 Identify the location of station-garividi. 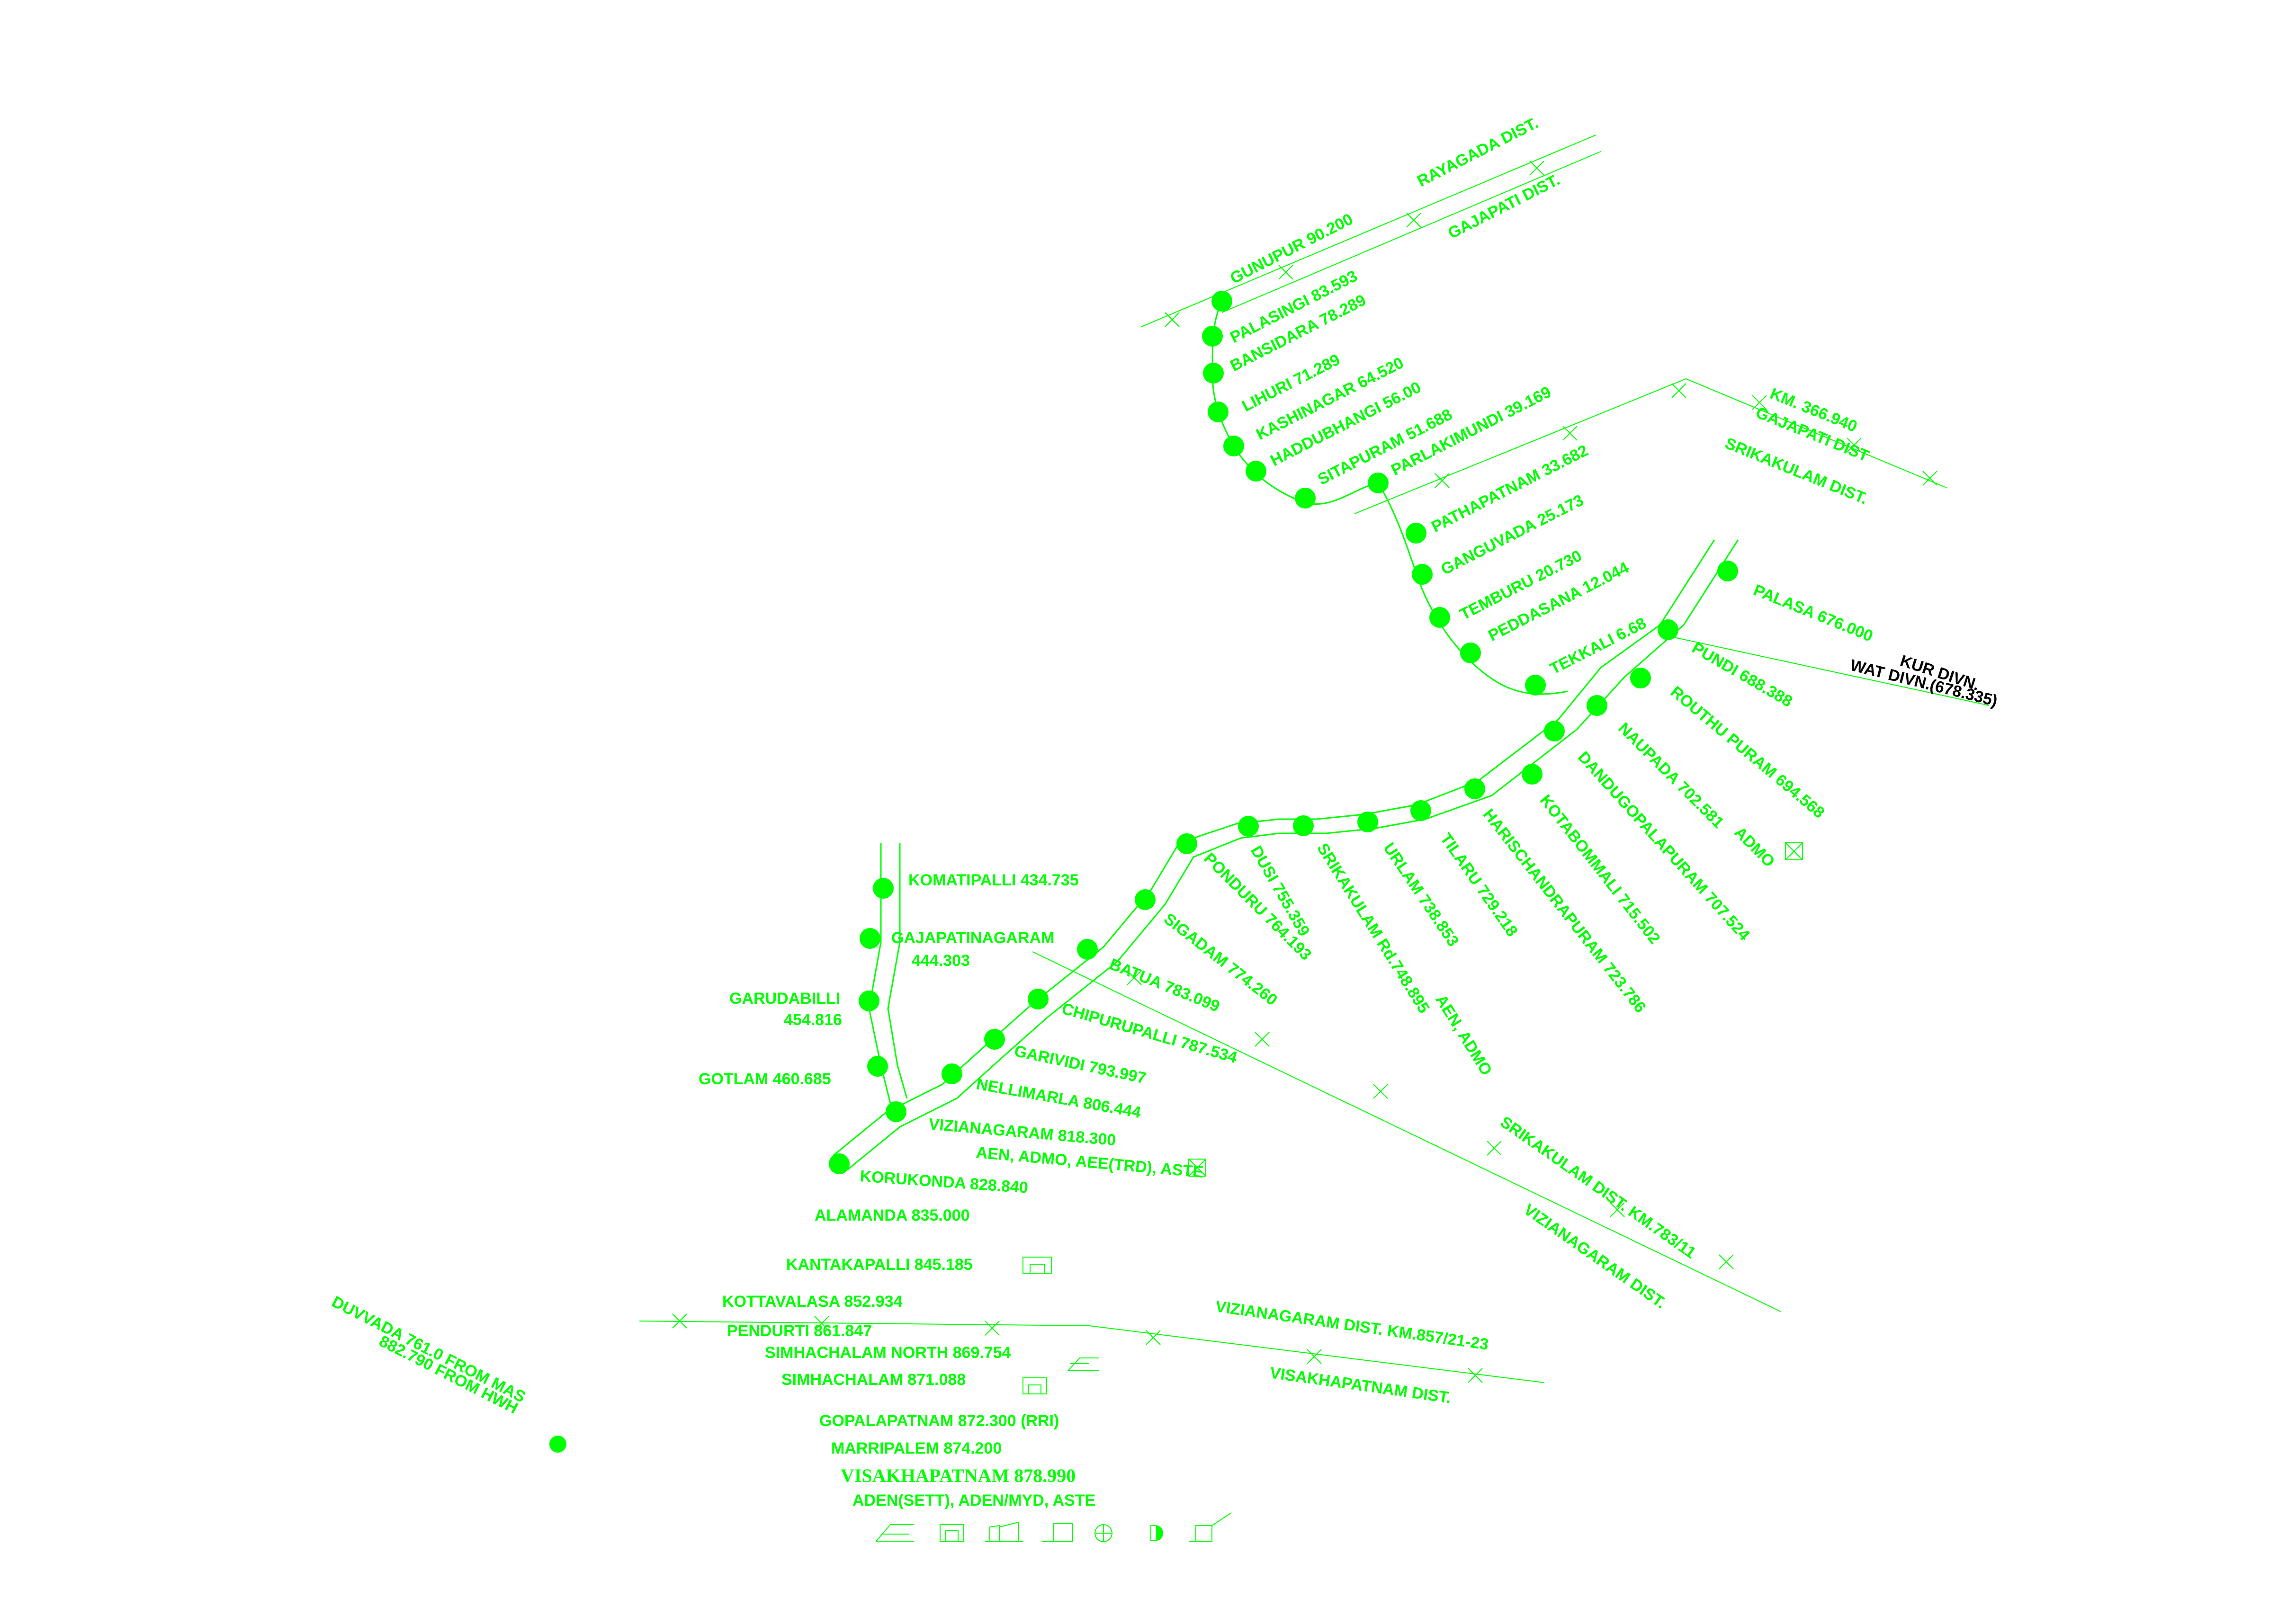
(994, 1039).